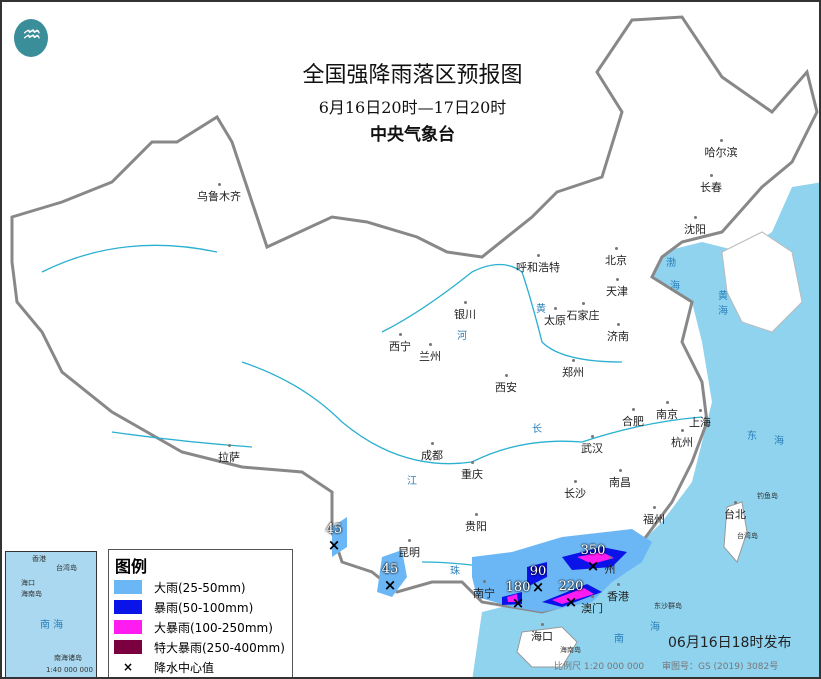  What do you see at coordinates (711, 187) in the screenshot?
I see `city-label: 长春` at bounding box center [711, 187].